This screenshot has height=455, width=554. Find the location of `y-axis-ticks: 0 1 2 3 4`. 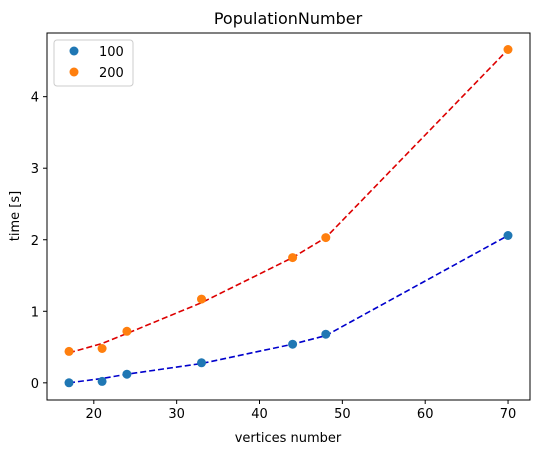

y-axis-ticks: 0 1 2 3 4 is located at coordinates (39, 241).